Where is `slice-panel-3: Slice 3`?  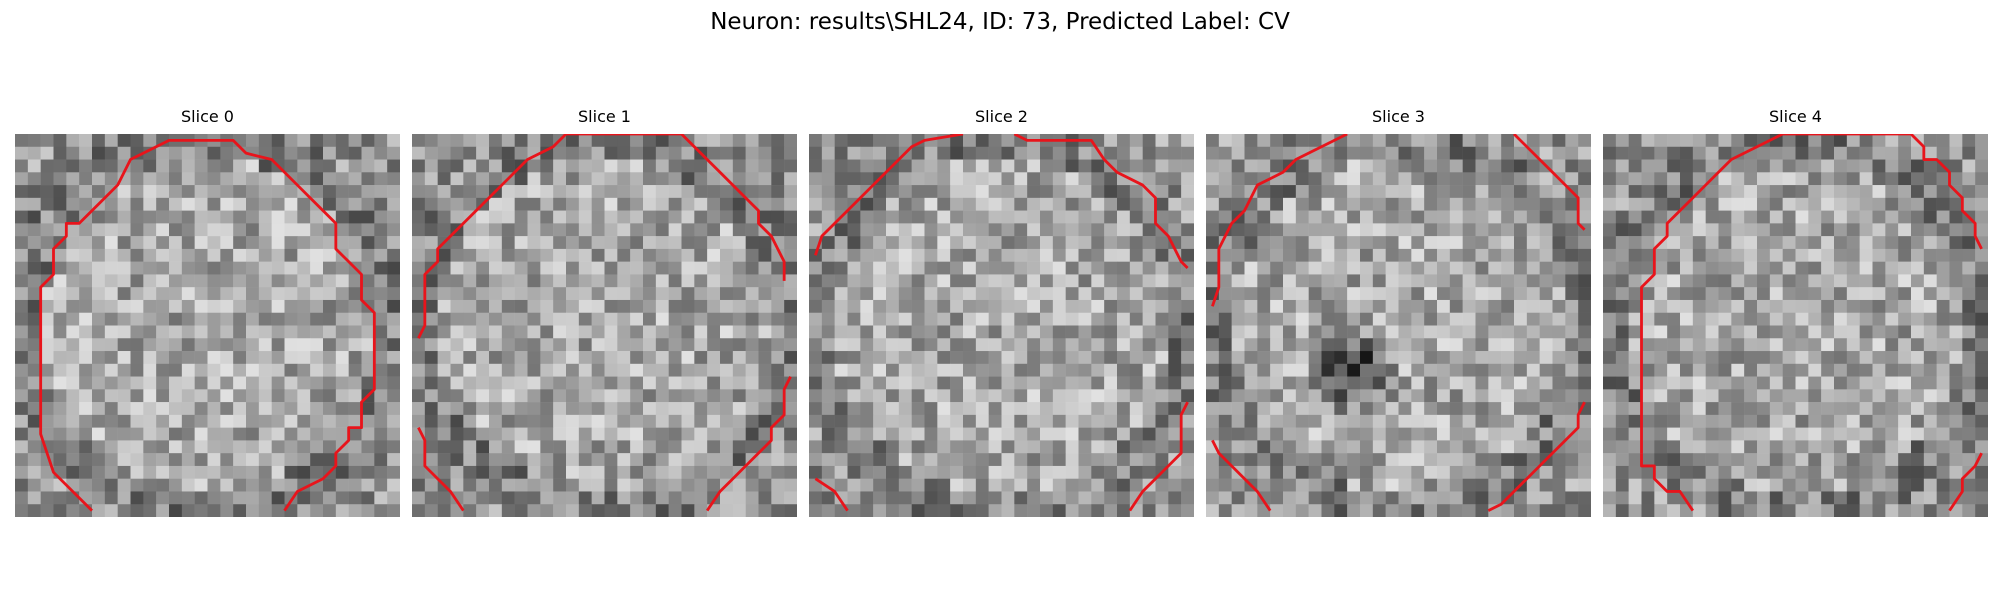
slice-panel-3: Slice 3 is located at coordinates (1398, 312).